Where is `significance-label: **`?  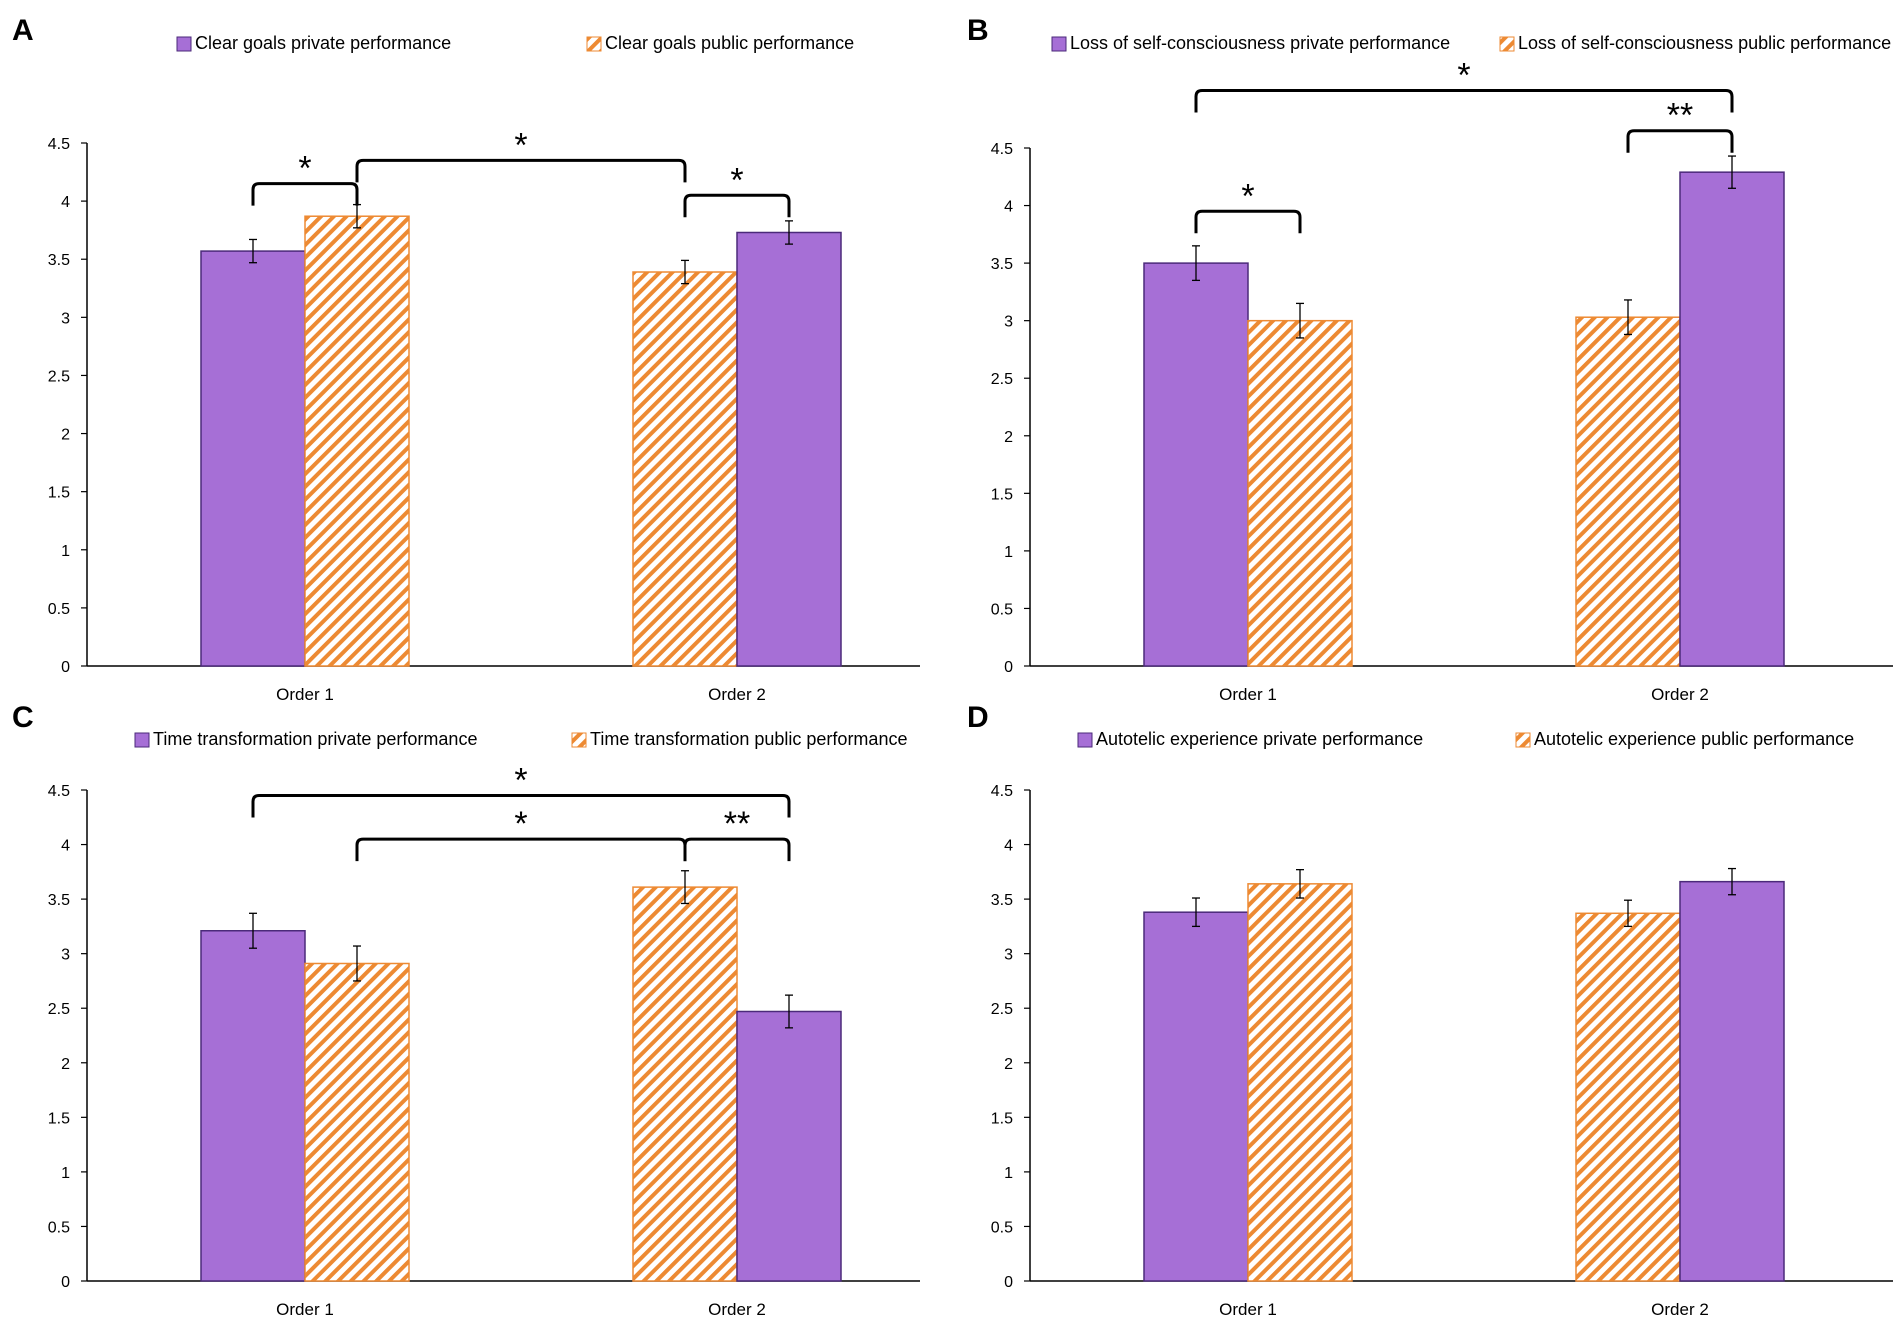 significance-label: ** is located at coordinates (1680, 116).